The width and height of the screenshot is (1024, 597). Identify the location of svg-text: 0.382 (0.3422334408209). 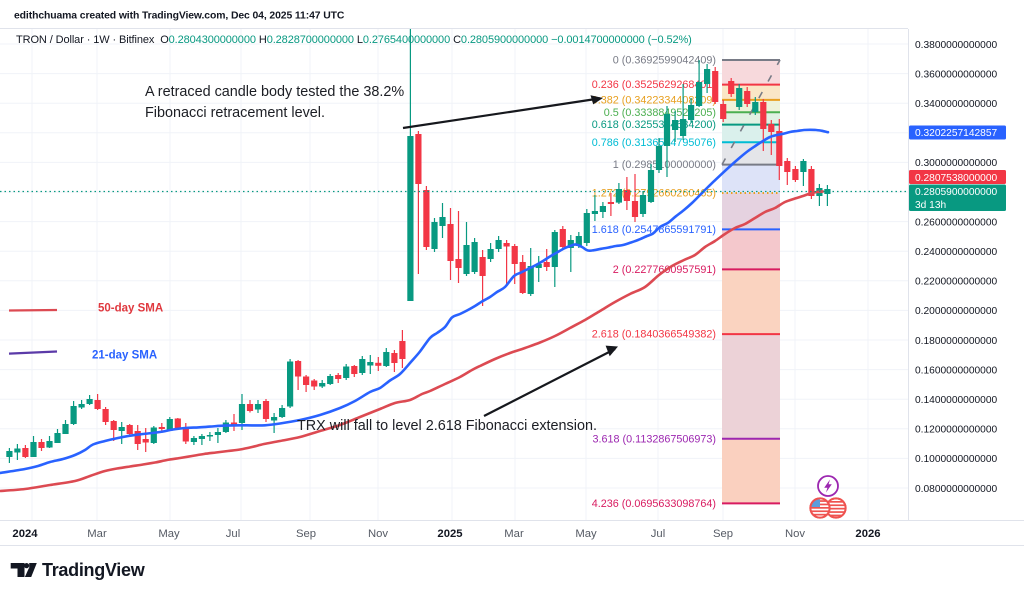
(654, 101).